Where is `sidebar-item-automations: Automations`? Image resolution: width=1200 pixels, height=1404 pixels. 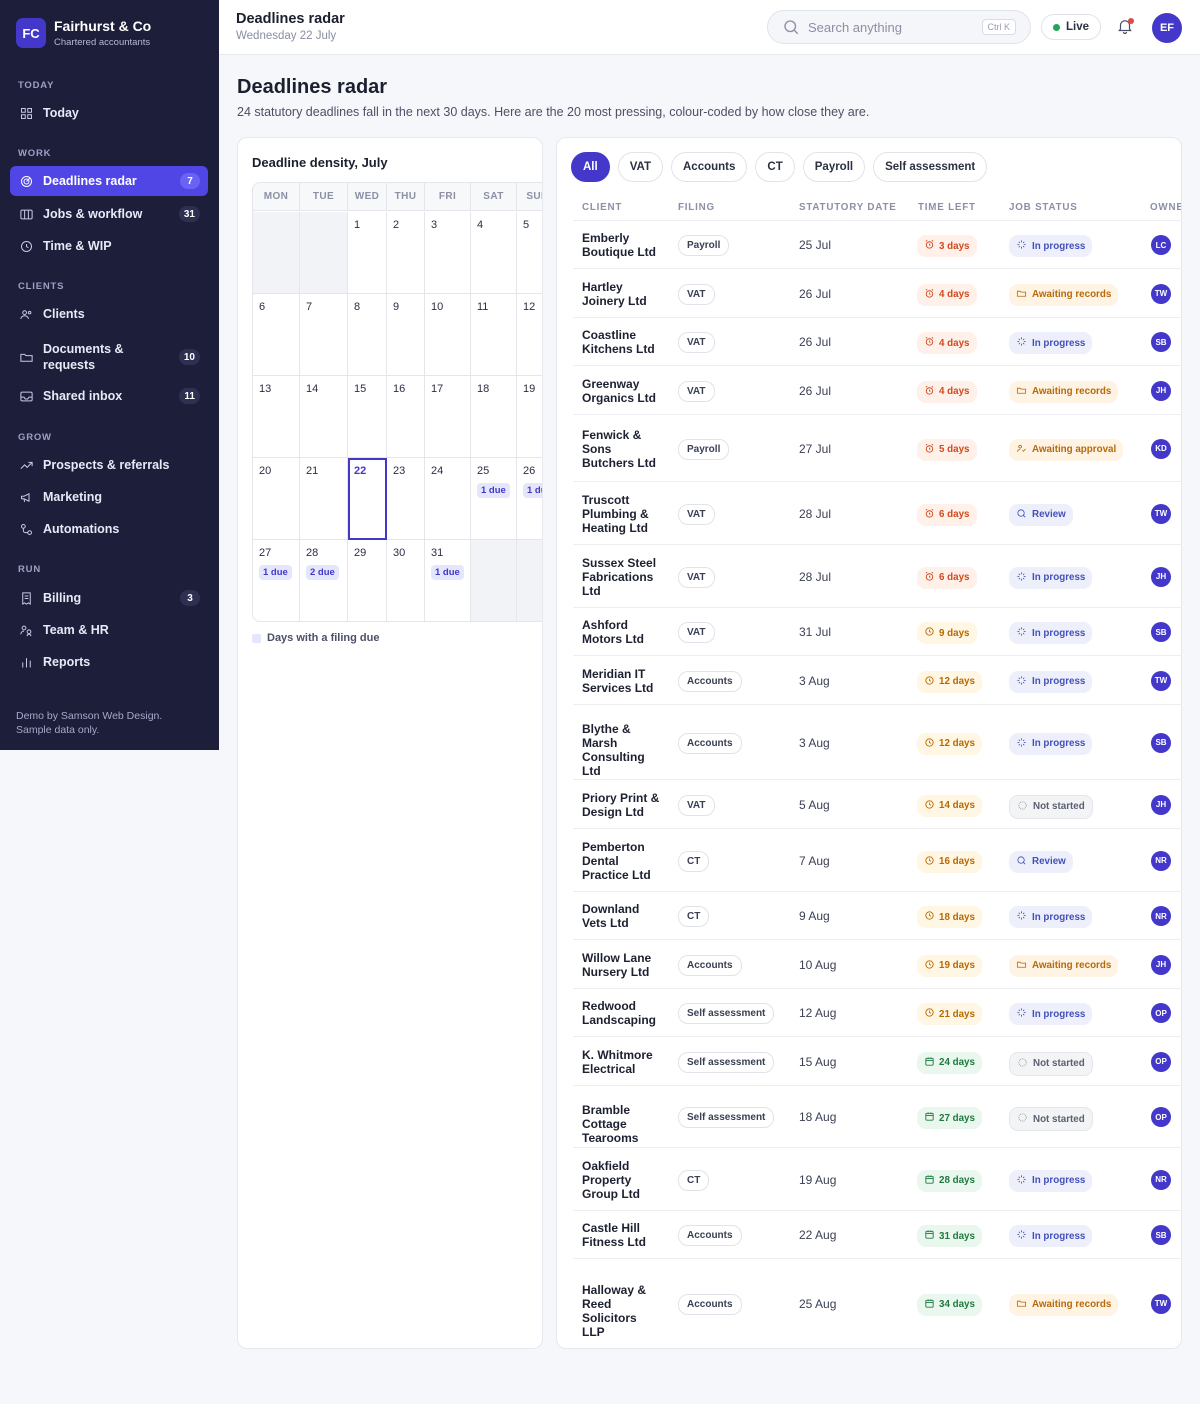 sidebar-item-automations: Automations is located at coordinates (109, 529).